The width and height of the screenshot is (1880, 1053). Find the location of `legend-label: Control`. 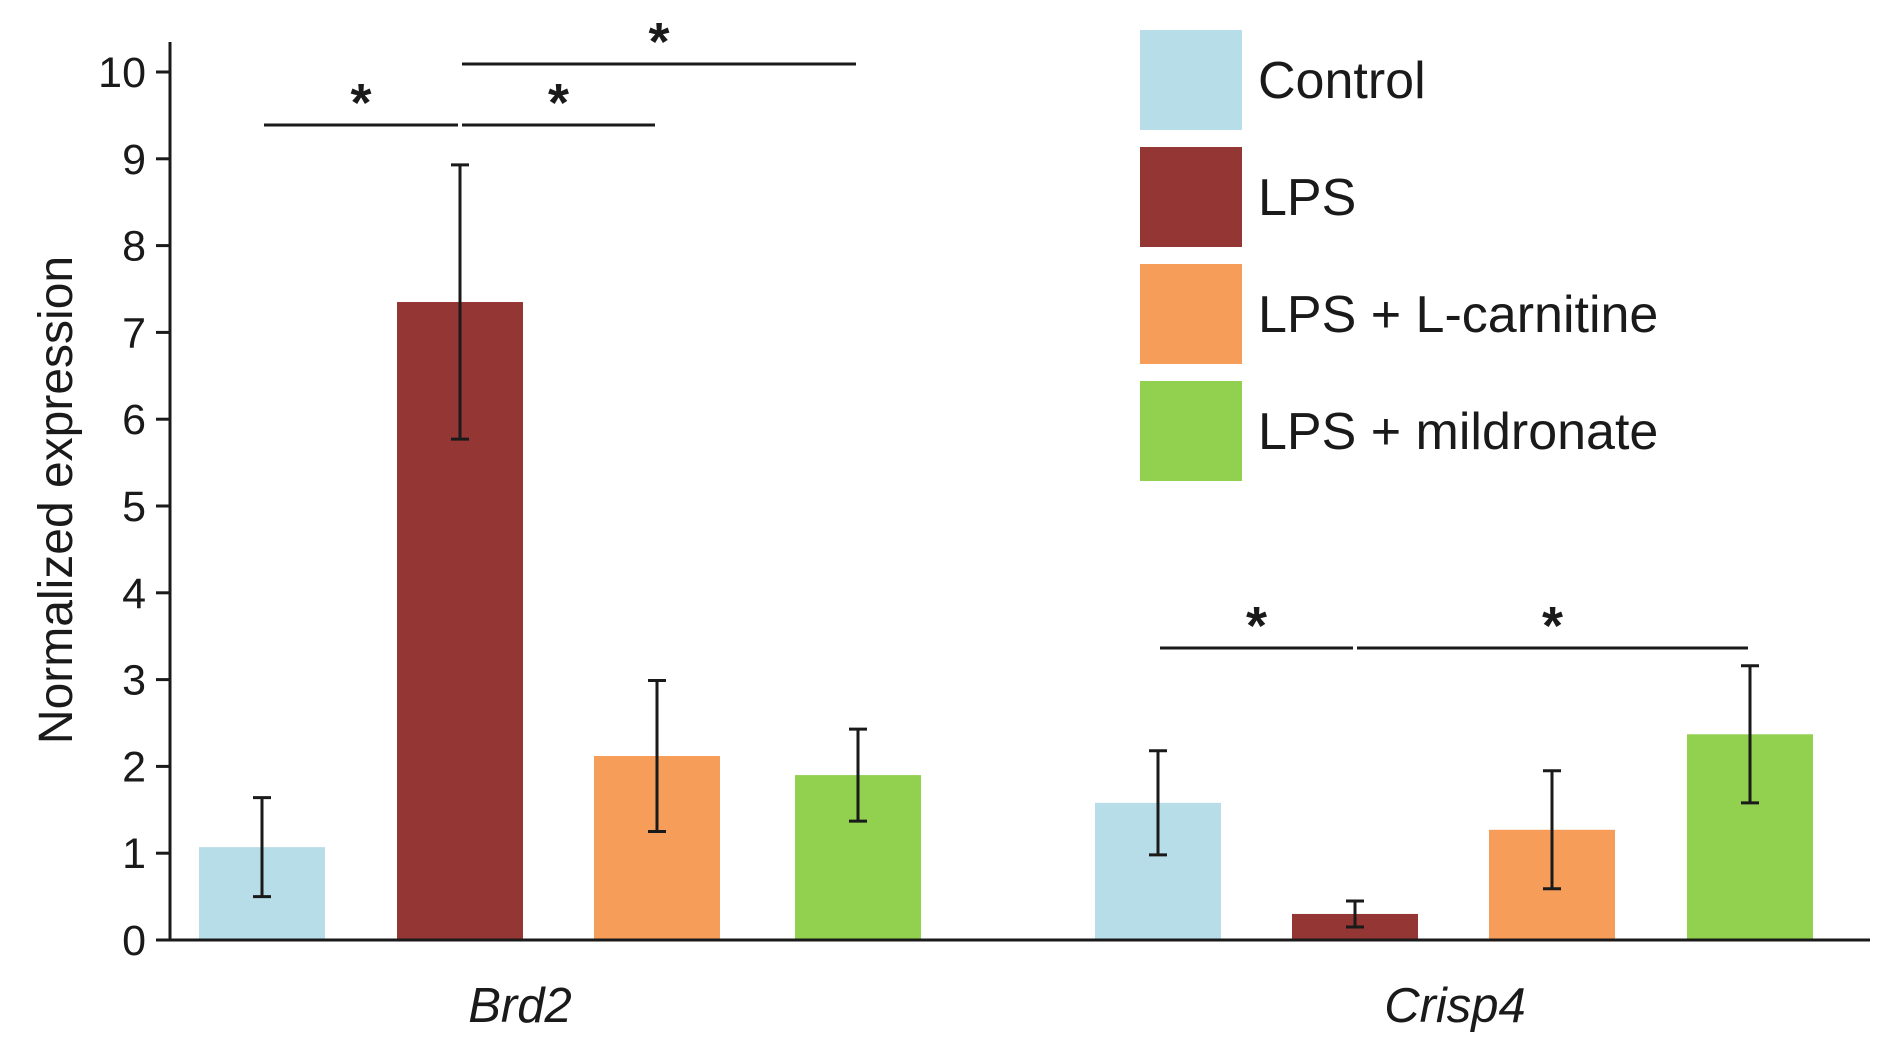

legend-label: Control is located at coordinates (1342, 81).